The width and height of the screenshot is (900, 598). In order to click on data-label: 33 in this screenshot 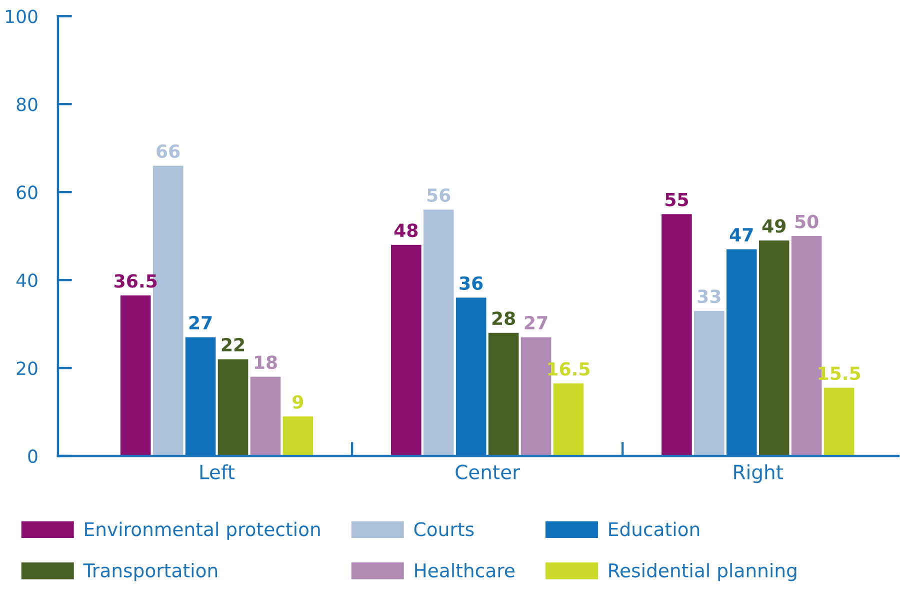, I will do `click(709, 297)`.